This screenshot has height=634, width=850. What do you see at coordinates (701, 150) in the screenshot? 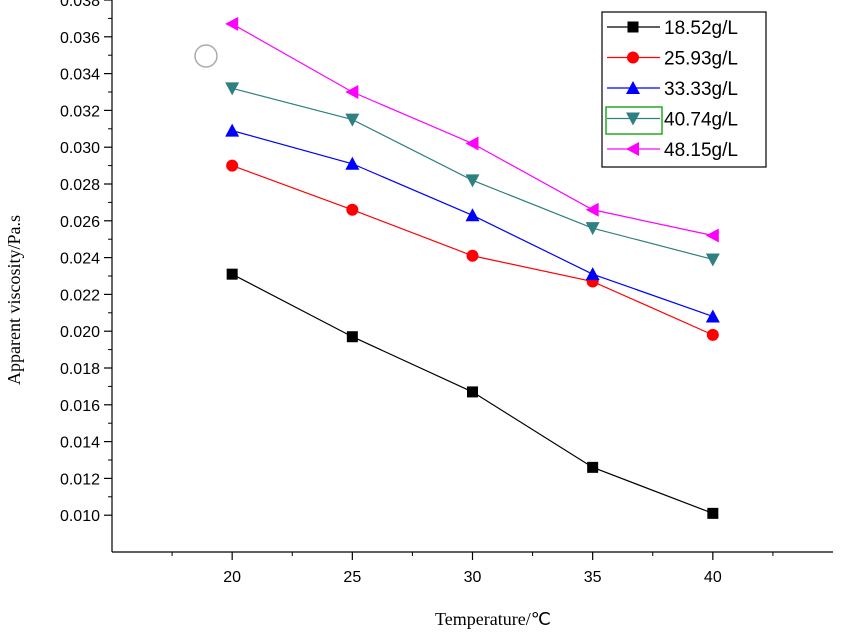
I see `legend-label: 48.15g/L` at bounding box center [701, 150].